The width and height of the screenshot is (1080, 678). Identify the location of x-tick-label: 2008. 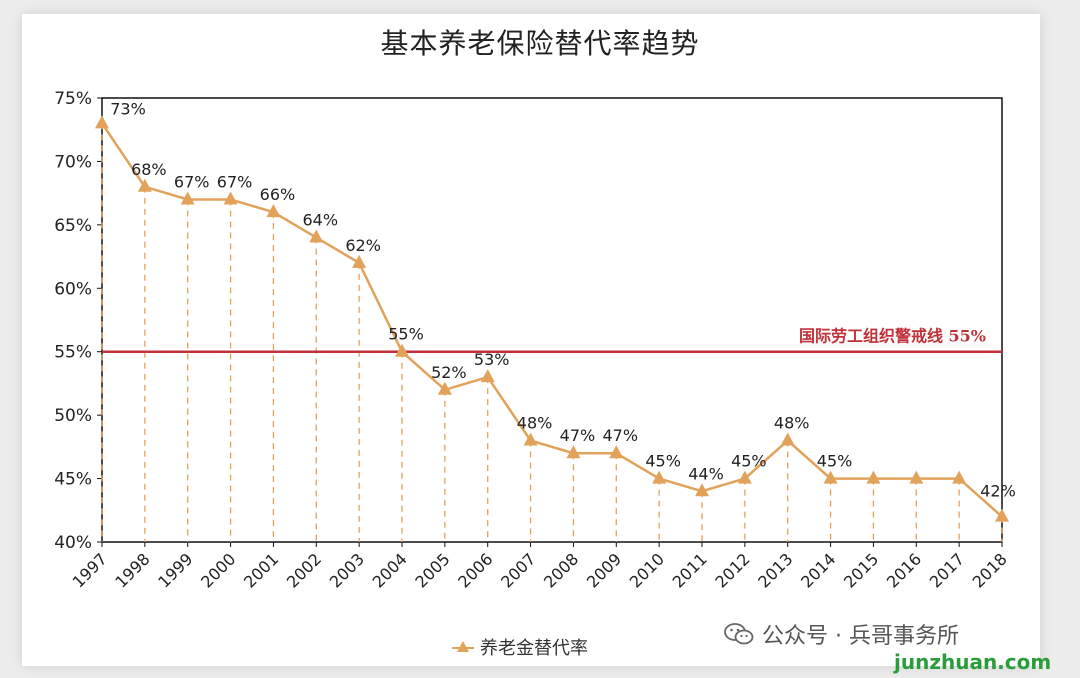
(561, 570).